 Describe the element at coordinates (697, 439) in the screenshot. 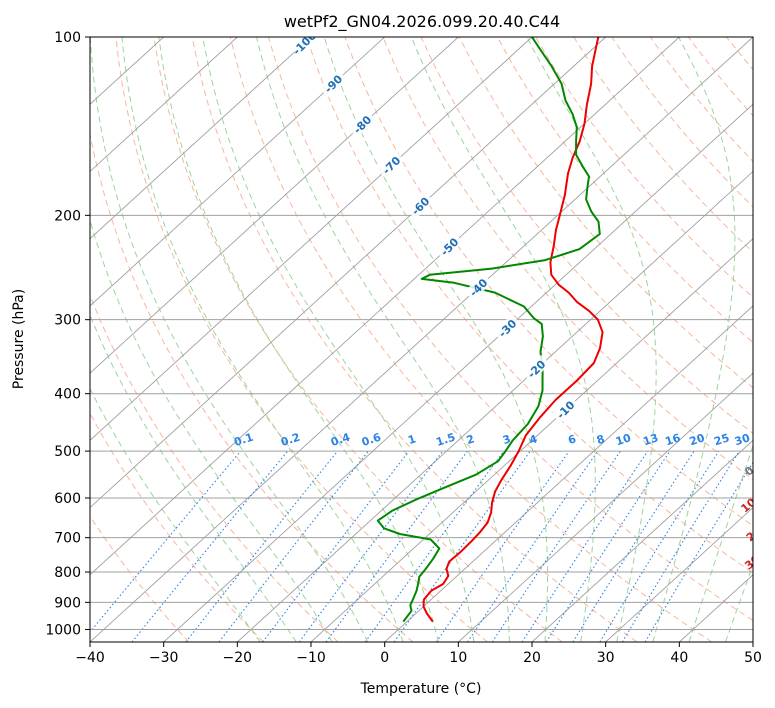

I see `mixing-ratio-label: 20` at that location.